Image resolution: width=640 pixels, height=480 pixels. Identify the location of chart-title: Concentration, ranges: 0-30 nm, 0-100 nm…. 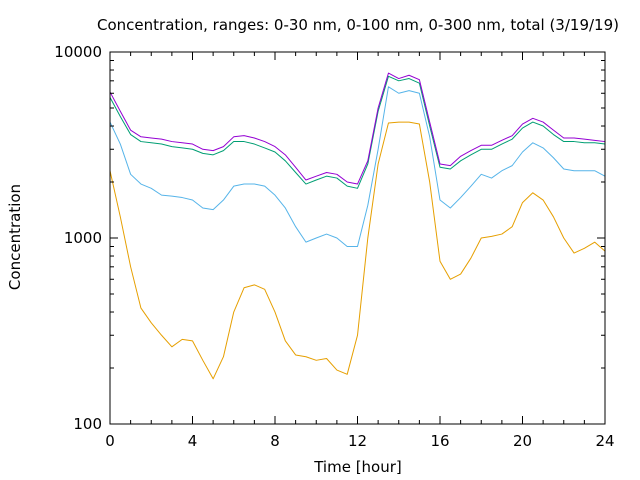
(358, 25).